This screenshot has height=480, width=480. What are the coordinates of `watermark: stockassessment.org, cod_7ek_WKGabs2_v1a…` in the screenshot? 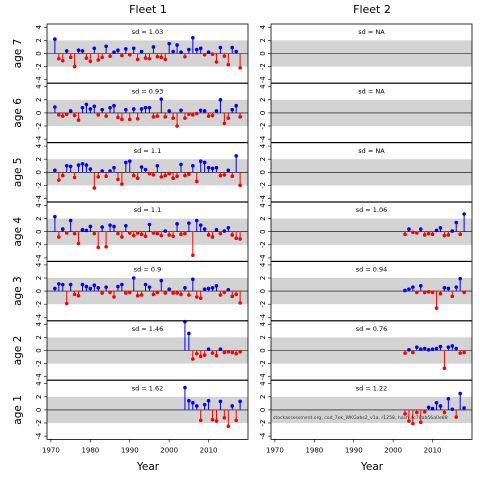 It's located at (360, 418).